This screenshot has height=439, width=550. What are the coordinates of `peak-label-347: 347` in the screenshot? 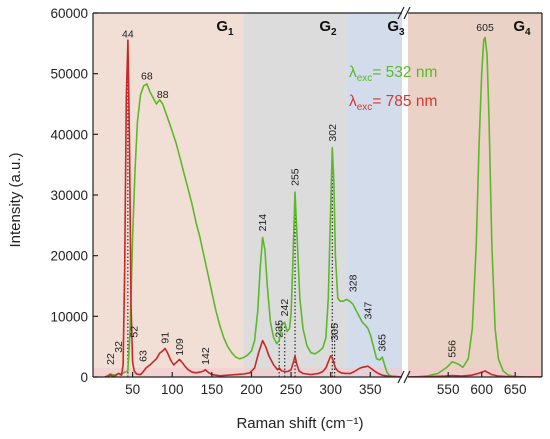 It's located at (368, 311).